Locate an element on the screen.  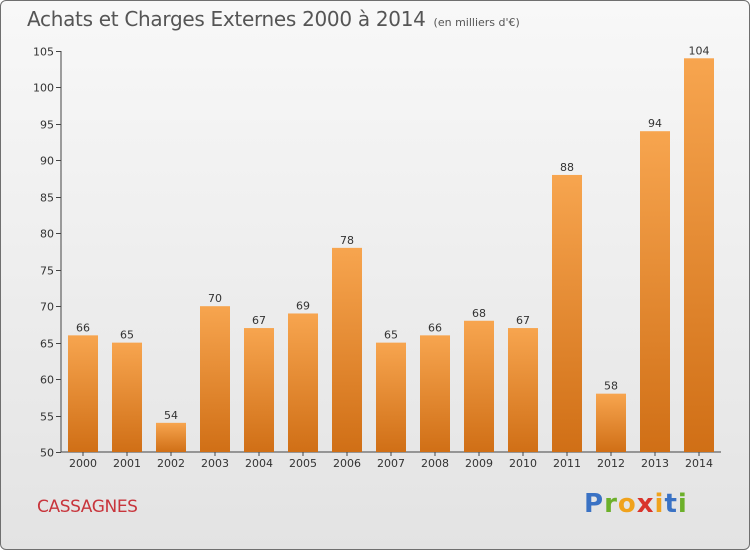
bar-value-label: 94 is located at coordinates (655, 123).